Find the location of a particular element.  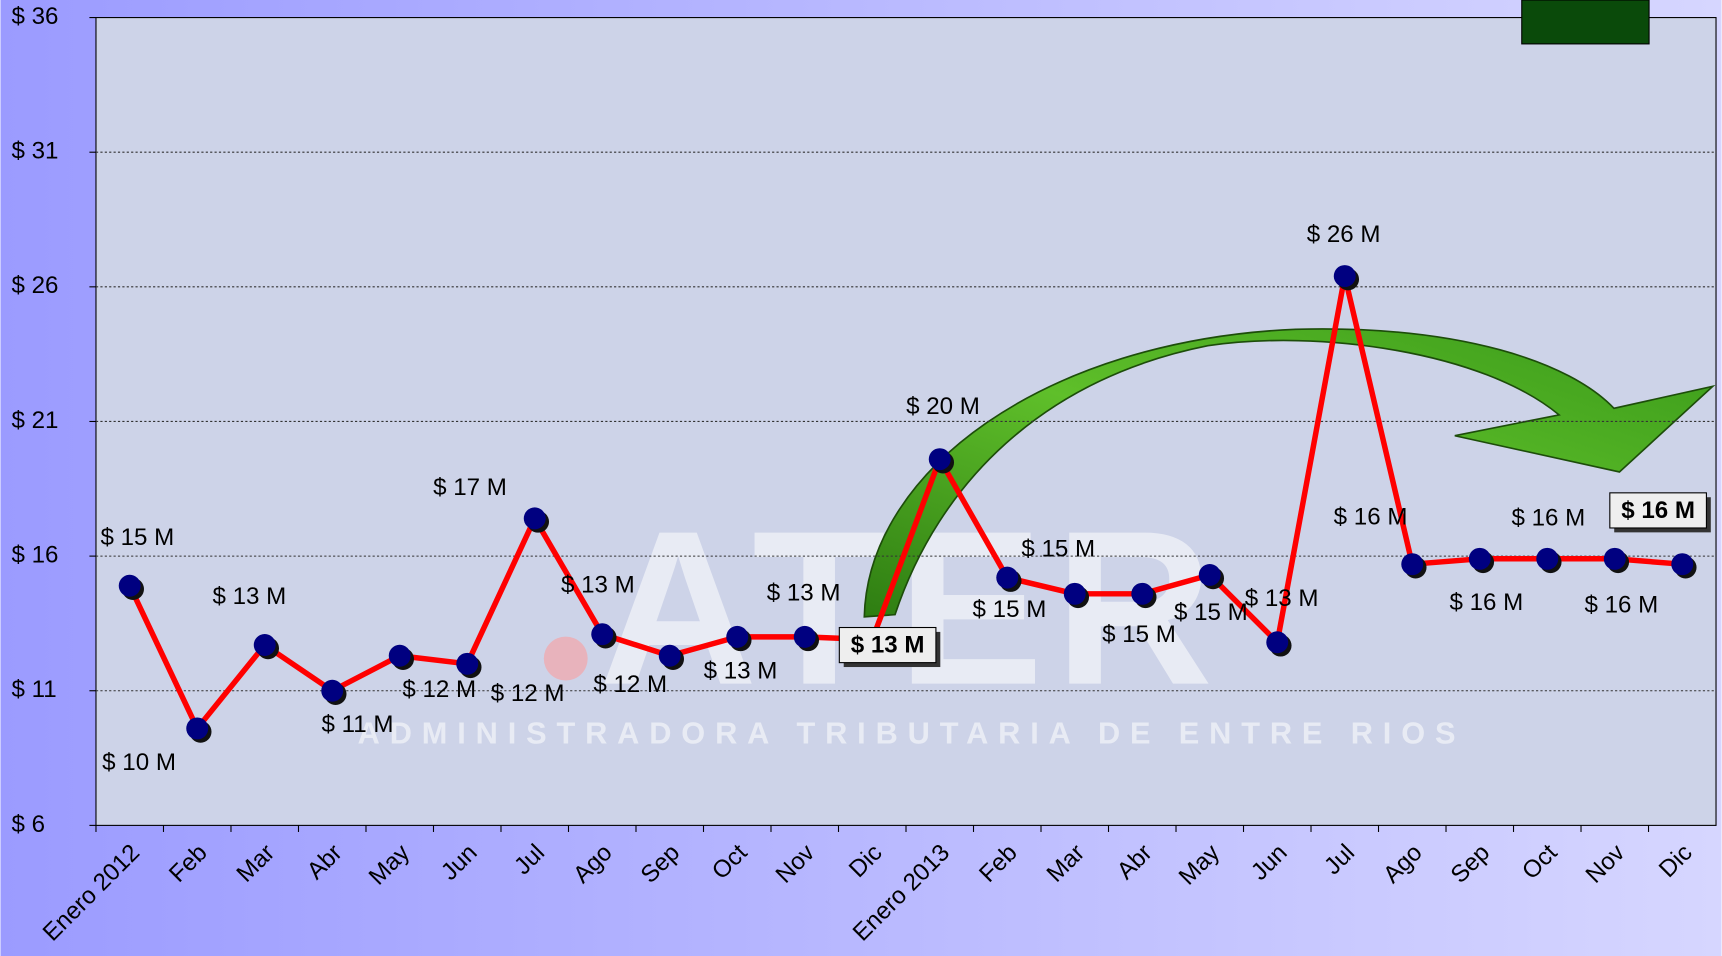

y-tick-label: $ 16 is located at coordinates (34, 554).